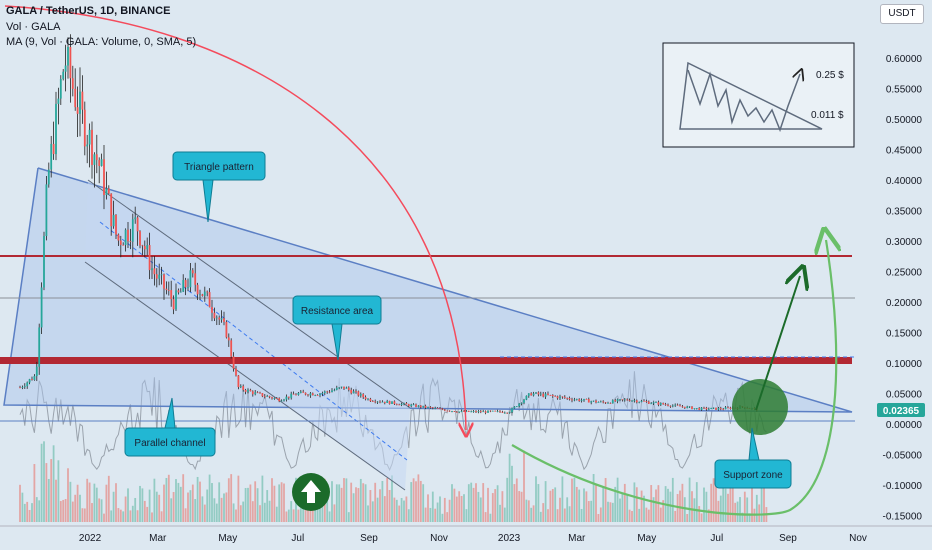  What do you see at coordinates (904, 425) in the screenshot?
I see `y-tick-label: 0.00000` at bounding box center [904, 425].